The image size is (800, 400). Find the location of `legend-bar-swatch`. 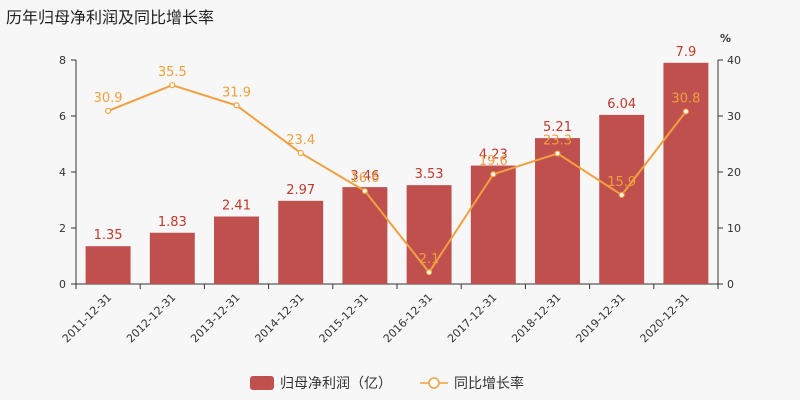

legend-bar-swatch is located at coordinates (262, 383).